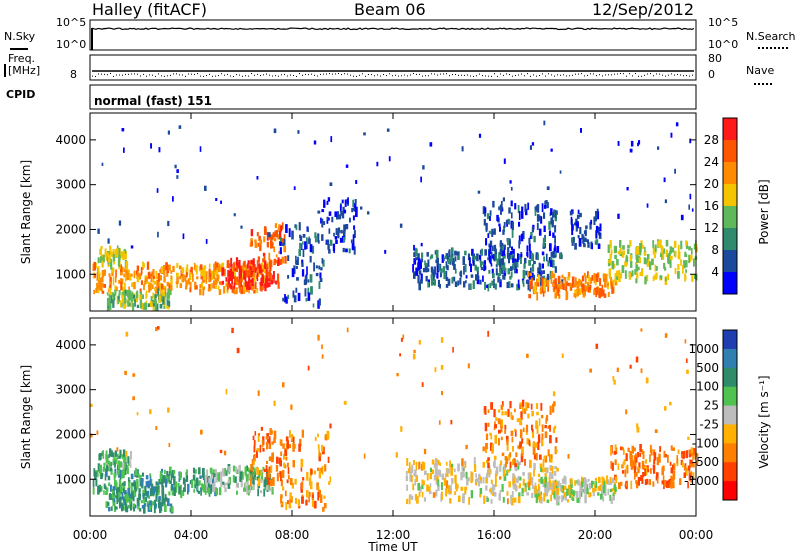 The image size is (800, 554). Describe the element at coordinates (26, 212) in the screenshot. I see `power-y-axis-title: Slant Range [km]` at that location.